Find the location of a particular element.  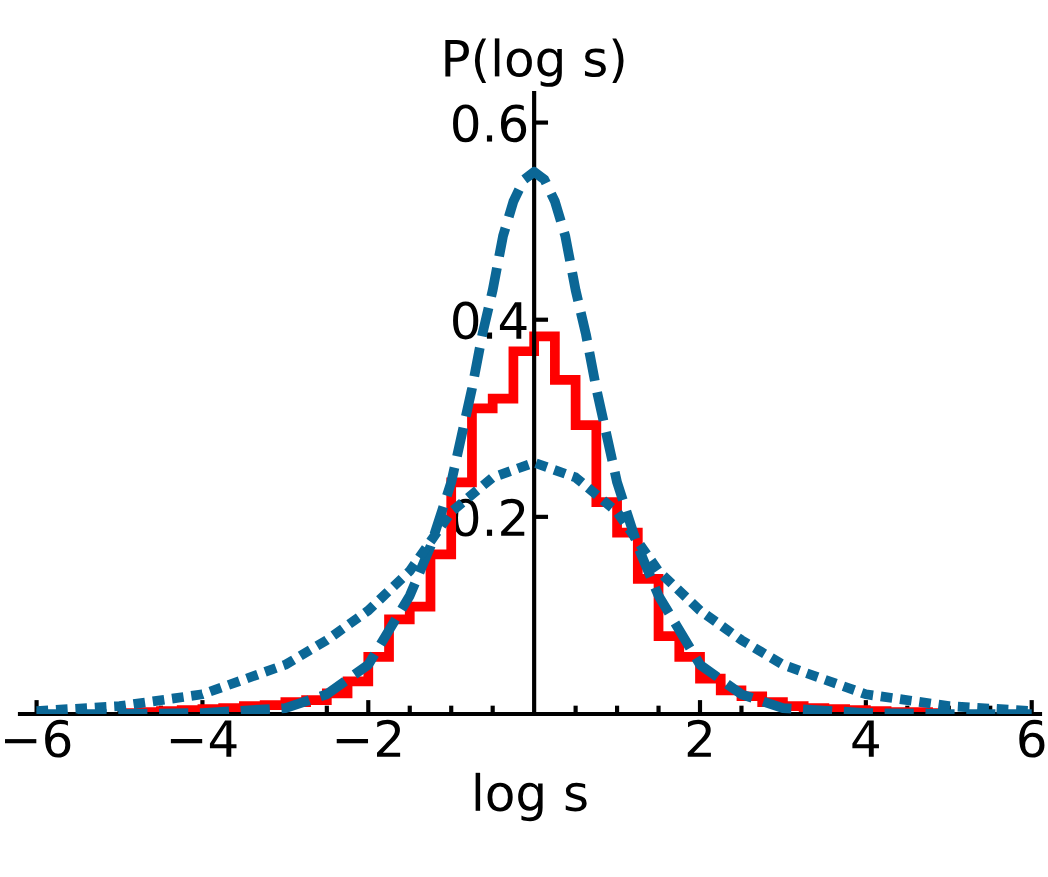

x-axis-title: log s is located at coordinates (531, 797).